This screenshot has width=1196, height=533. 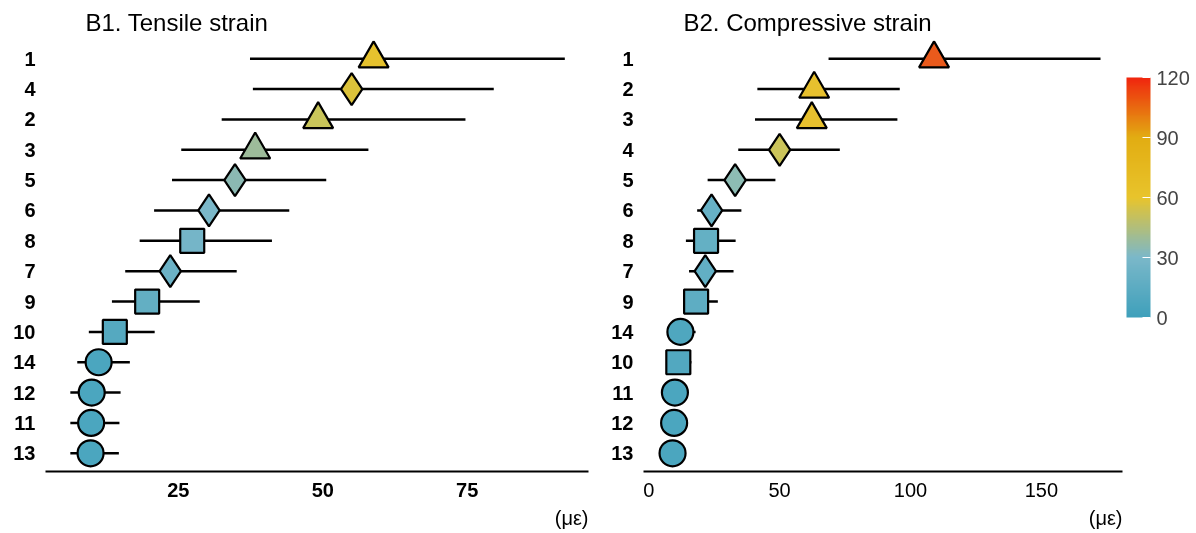 I want to click on chart-title: B1. Tensile strain, so click(x=176, y=22).